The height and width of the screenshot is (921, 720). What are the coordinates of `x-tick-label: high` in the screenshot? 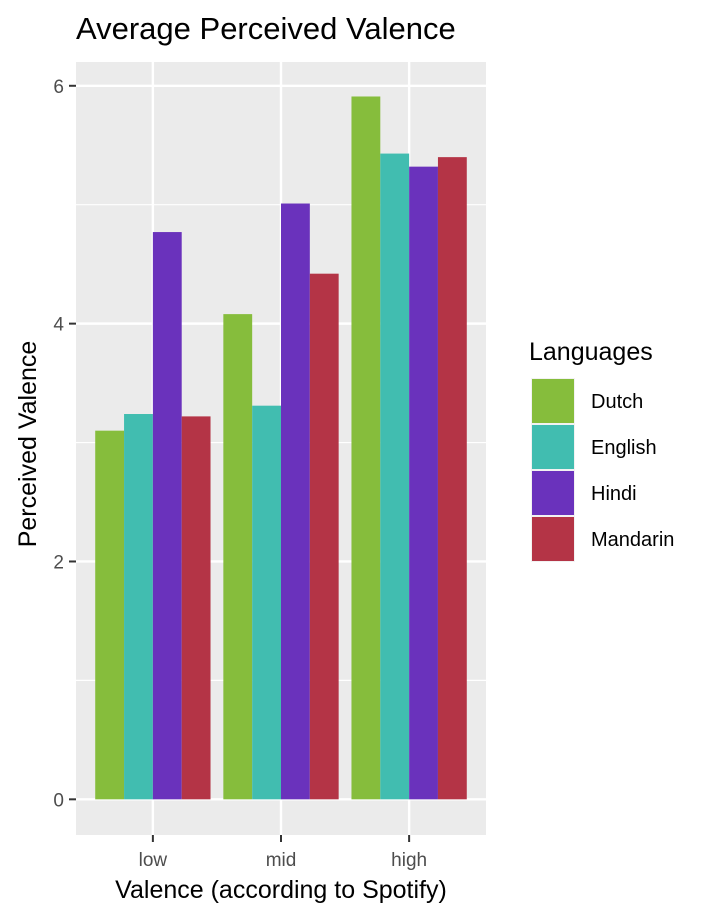 It's located at (409, 860).